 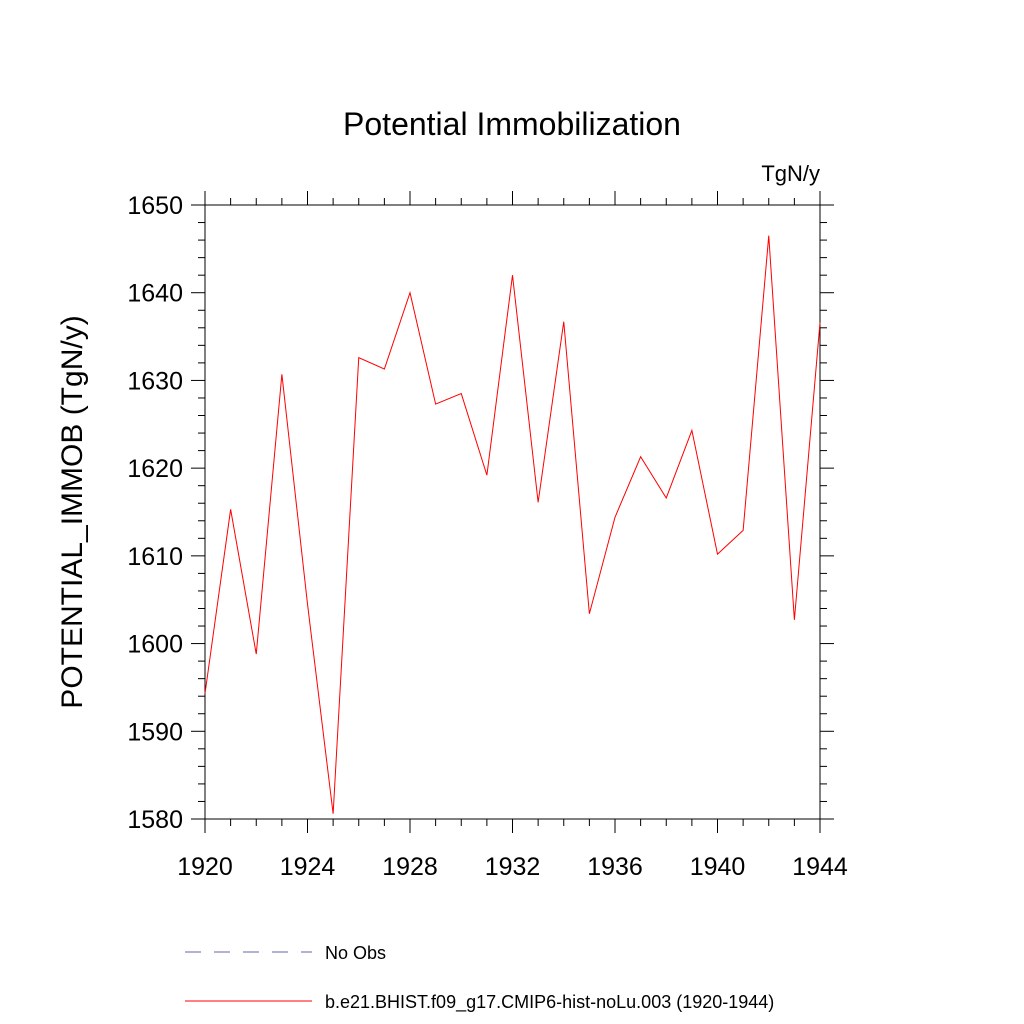 What do you see at coordinates (205, 867) in the screenshot?
I see `x-tick-label: 1920` at bounding box center [205, 867].